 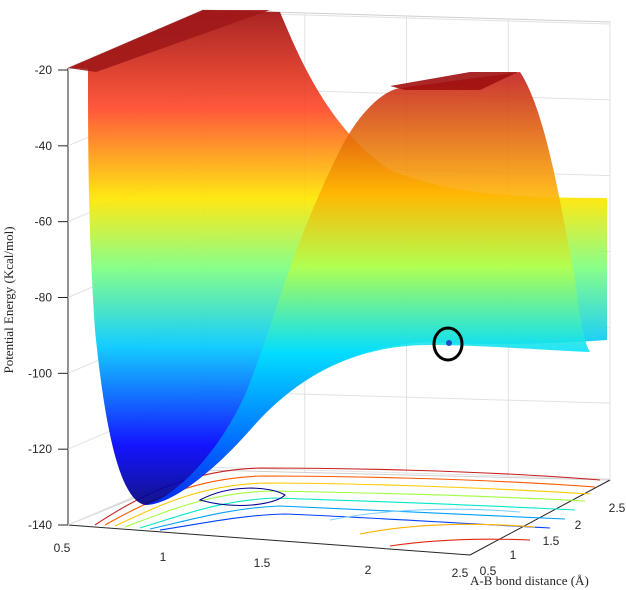 I want to click on x-tick-label: 0.5, so click(x=62, y=548).